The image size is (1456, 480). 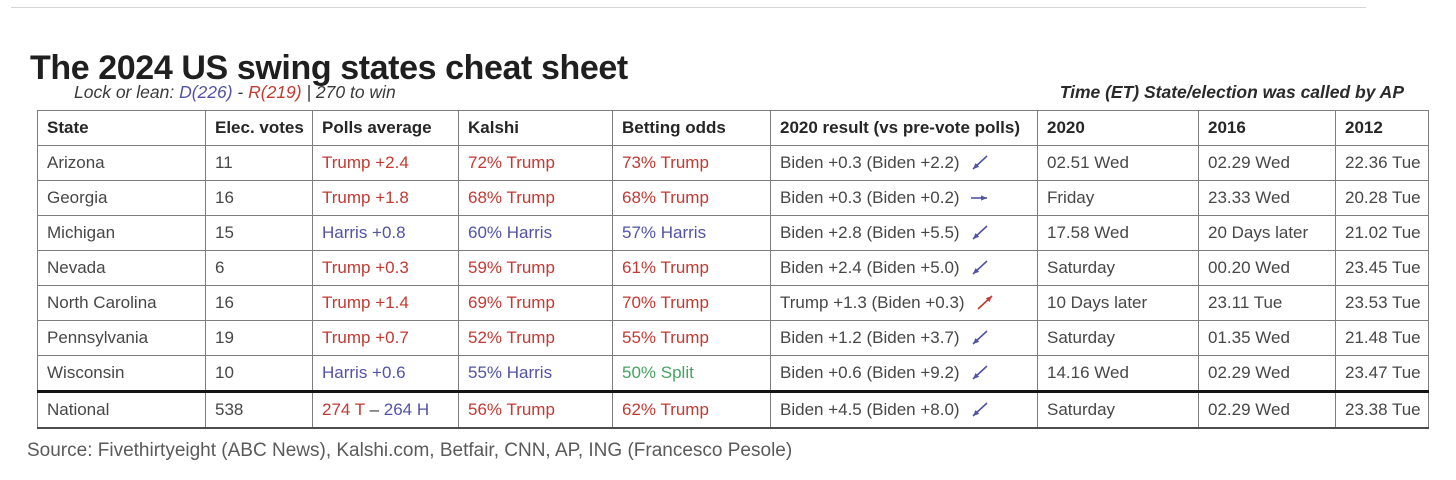 What do you see at coordinates (872, 302) in the screenshot?
I see `2020-result-text: Trump +1.3 (Biden +0.3)` at bounding box center [872, 302].